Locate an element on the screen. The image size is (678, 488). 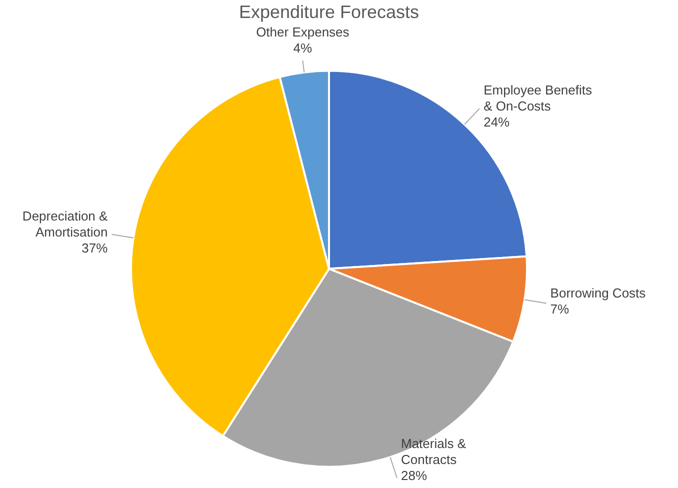
slice-label: Borrowing Costs is located at coordinates (598, 292).